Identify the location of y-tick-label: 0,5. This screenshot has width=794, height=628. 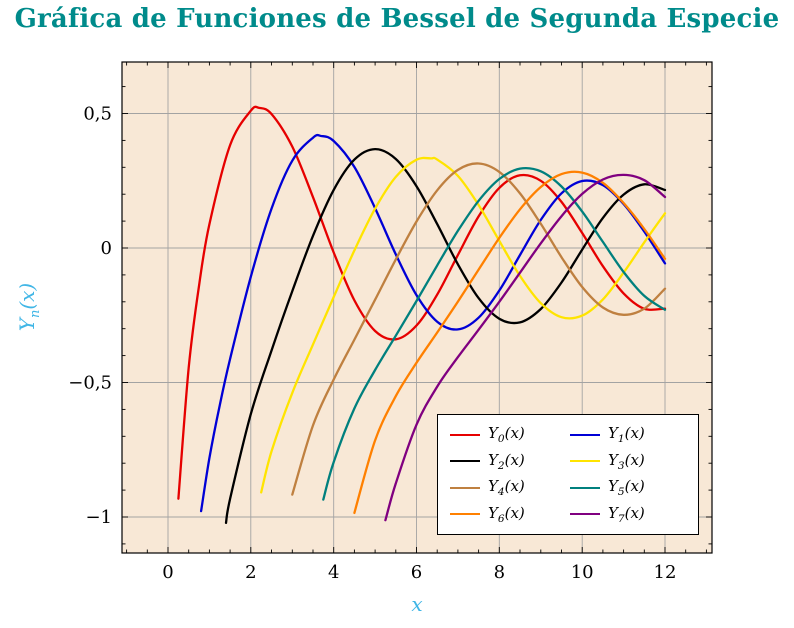
(97, 114).